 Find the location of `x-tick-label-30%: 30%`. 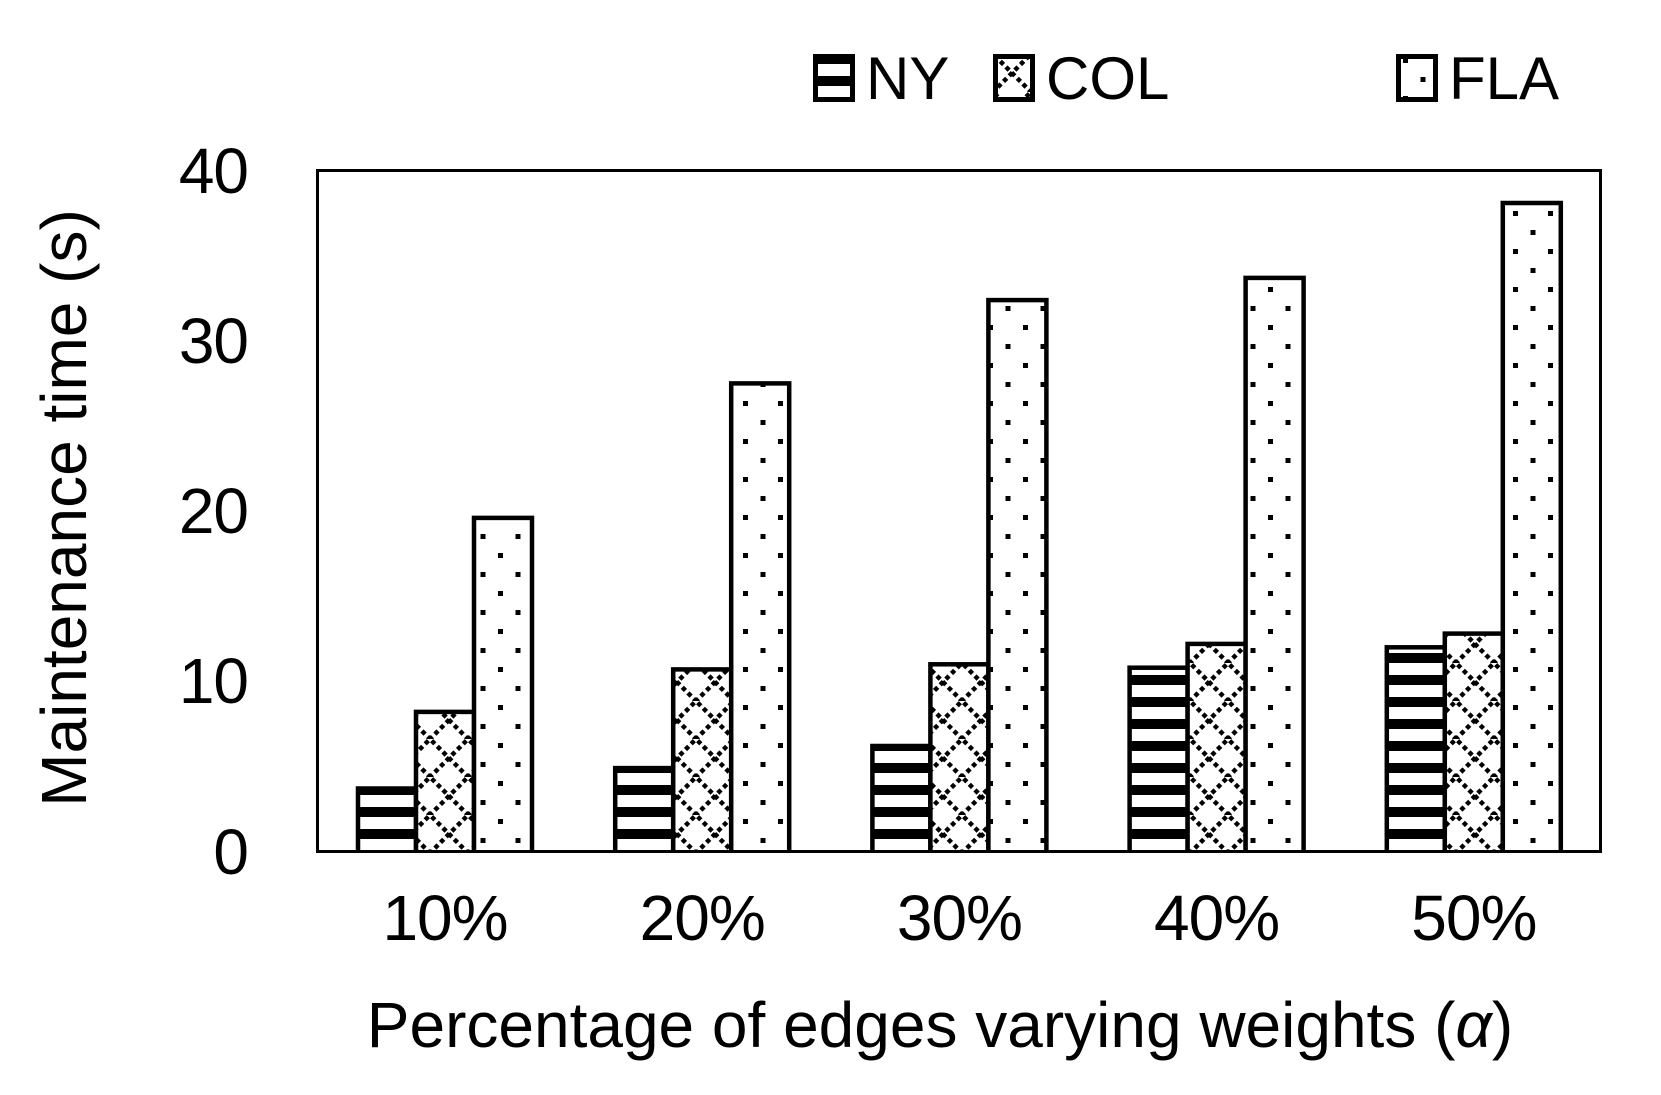

x-tick-label-30%: 30% is located at coordinates (959, 918).